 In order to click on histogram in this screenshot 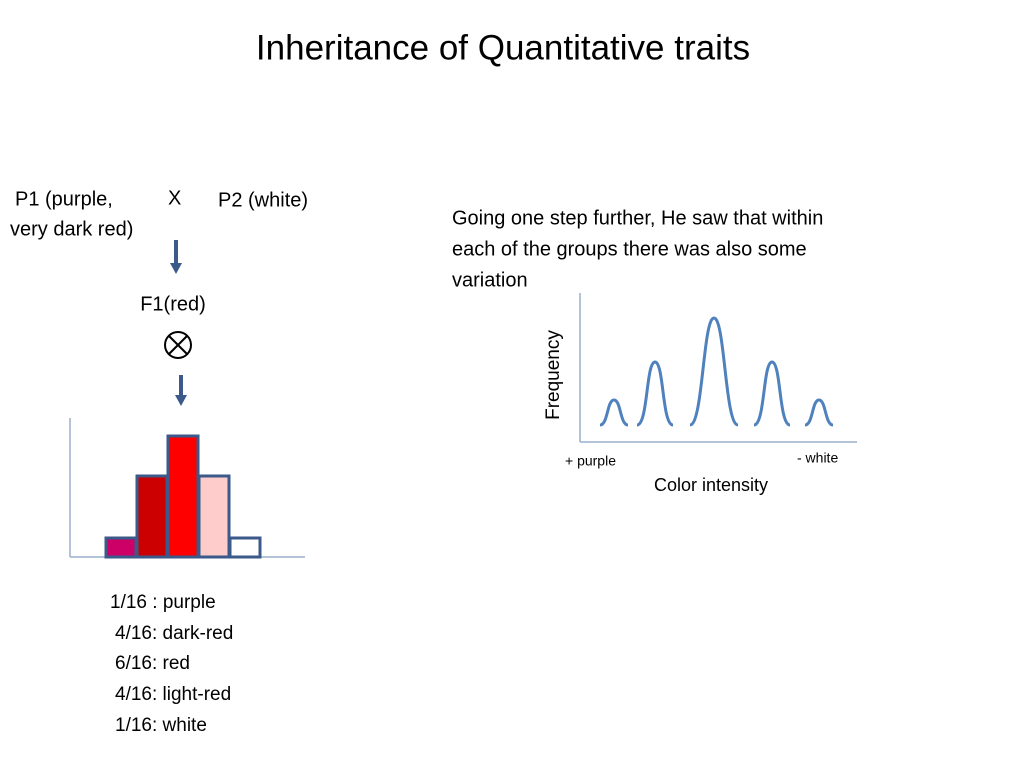, I will do `click(187, 488)`.